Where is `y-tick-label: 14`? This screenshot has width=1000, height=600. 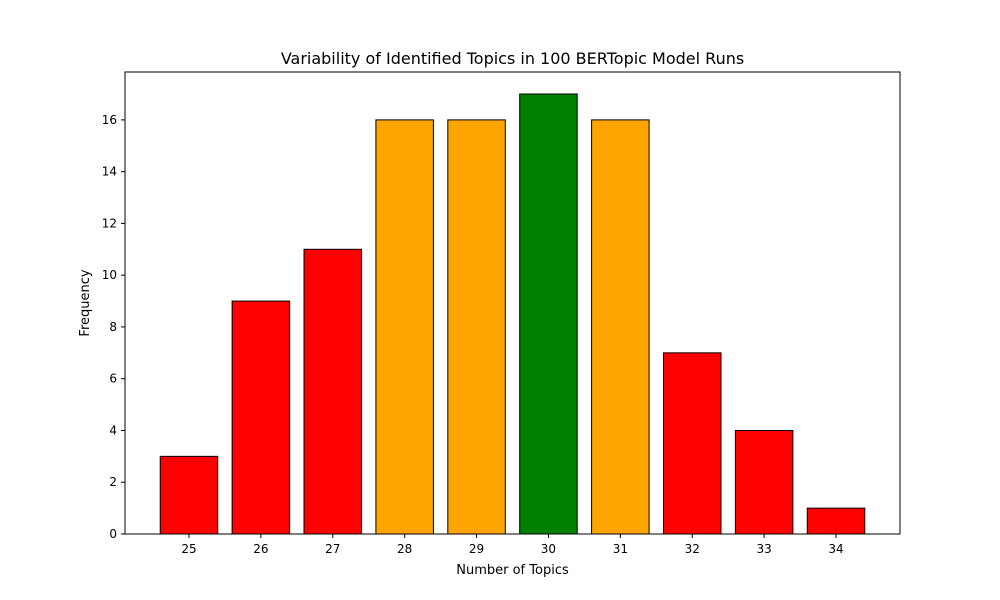
y-tick-label: 14 is located at coordinates (109, 172).